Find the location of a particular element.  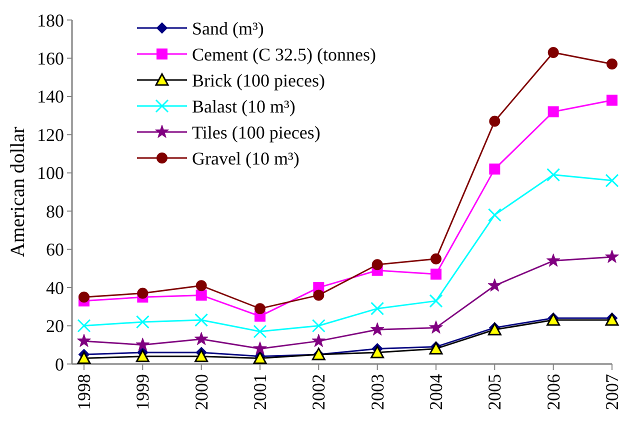

y-tick-label: 0 is located at coordinates (59, 364).